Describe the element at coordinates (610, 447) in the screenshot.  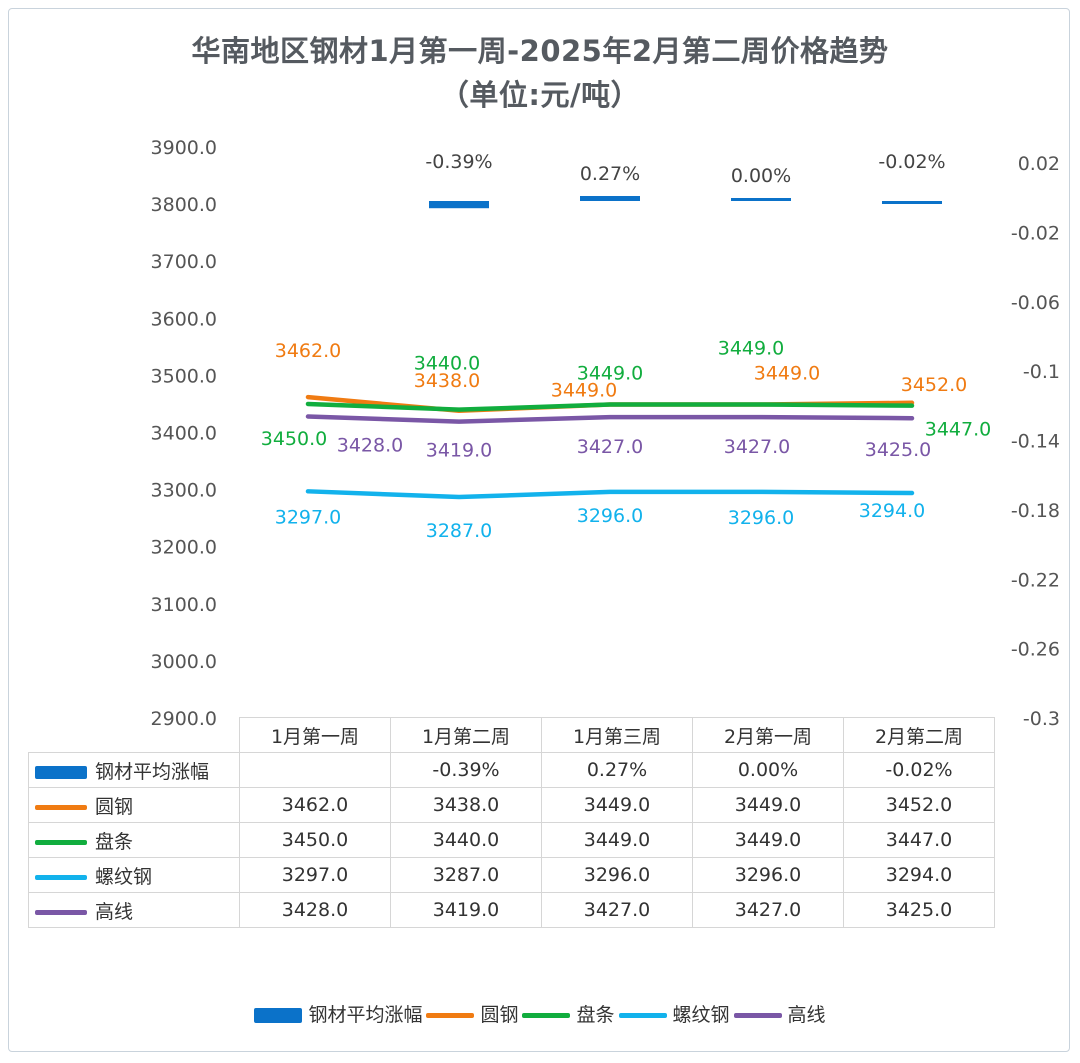
I see `line-series` at that location.